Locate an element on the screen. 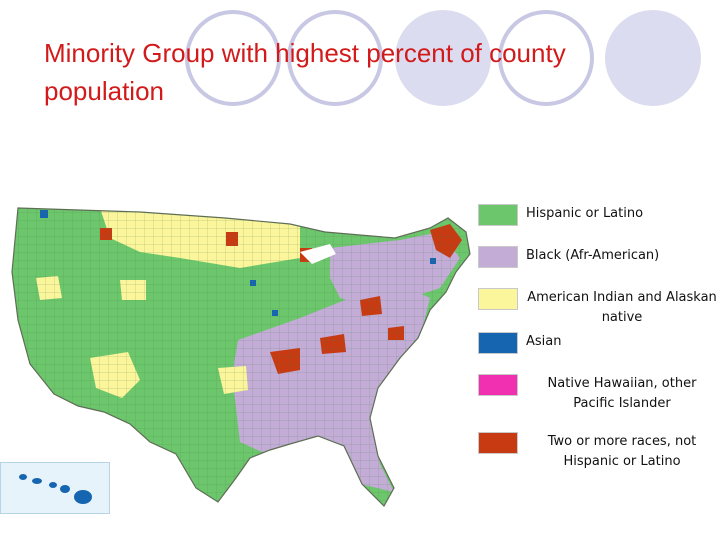 This screenshot has height=540, width=720. legend-swatch-native-hawaiian is located at coordinates (498, 385).